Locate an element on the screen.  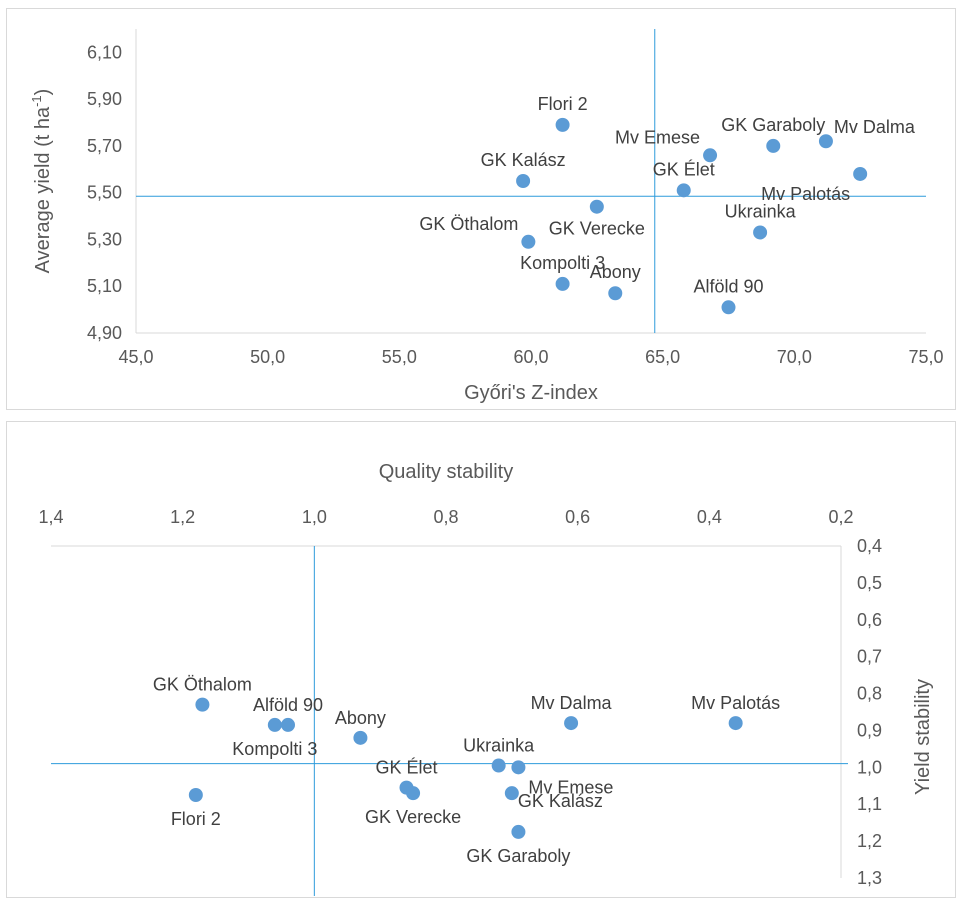
x-tick-label: 0,4 is located at coordinates (709, 517).